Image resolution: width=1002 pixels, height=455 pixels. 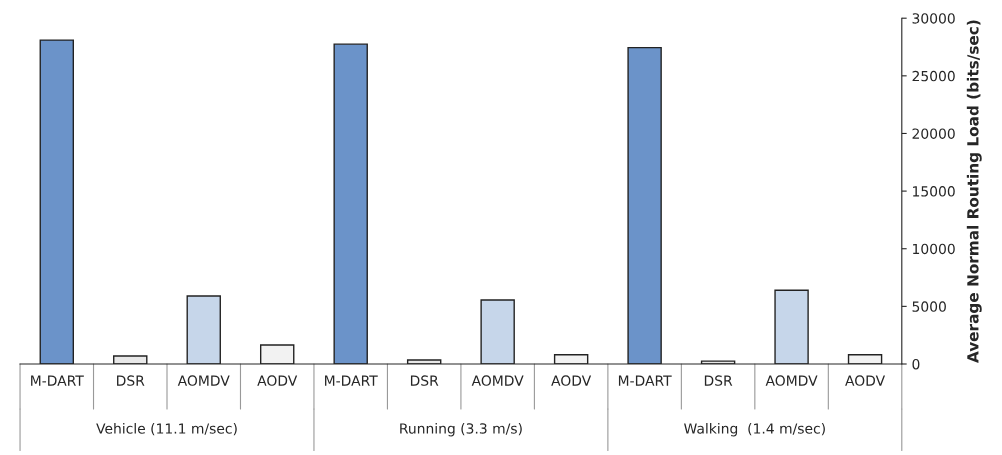 What do you see at coordinates (916, 364) in the screenshot?
I see `y-tick-label: 0` at bounding box center [916, 364].